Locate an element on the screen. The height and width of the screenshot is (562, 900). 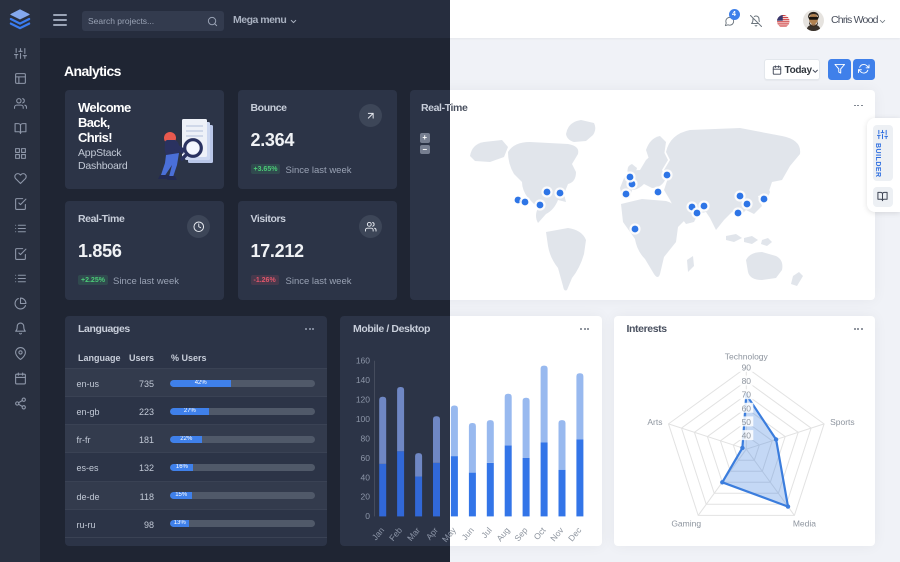
svg-text: Gaming is located at coordinates (686, 523).